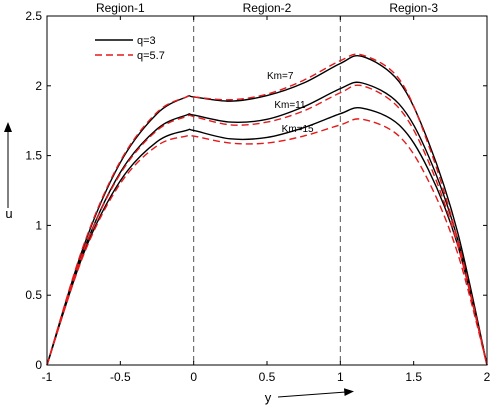 Image resolution: width=491 pixels, height=406 pixels. Describe the element at coordinates (290, 105) in the screenshot. I see `curve-label: Km=11` at that location.